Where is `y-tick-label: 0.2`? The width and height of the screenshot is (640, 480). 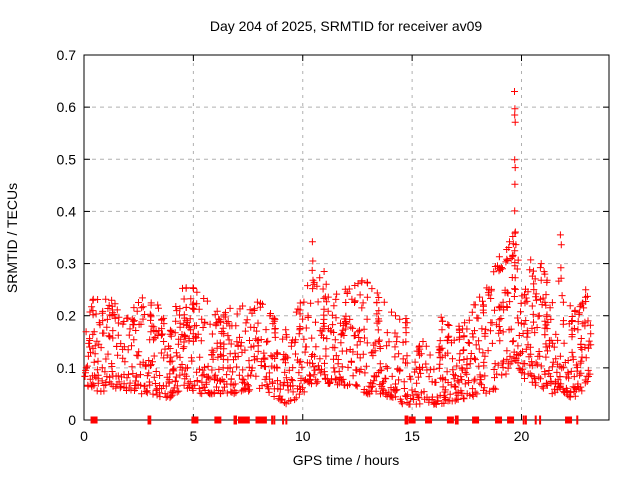
y-tick-label: 0.2 is located at coordinates (67, 316).